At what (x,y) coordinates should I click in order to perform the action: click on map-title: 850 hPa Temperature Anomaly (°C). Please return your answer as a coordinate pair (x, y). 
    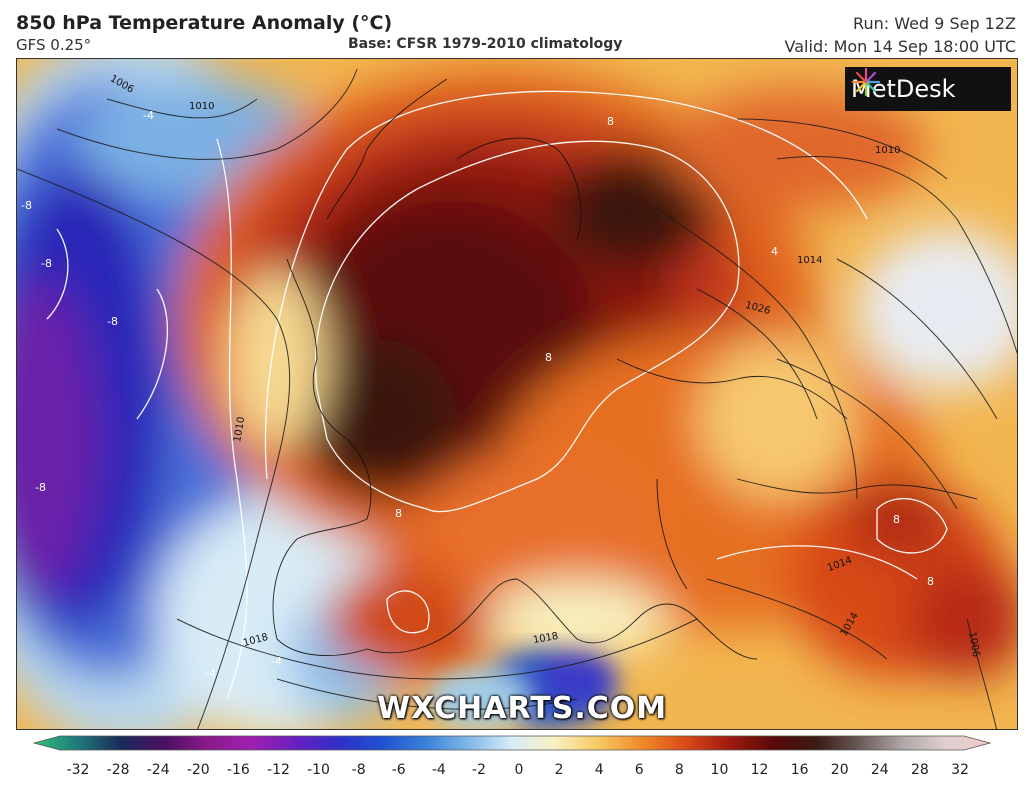
    Looking at the image, I should click on (204, 23).